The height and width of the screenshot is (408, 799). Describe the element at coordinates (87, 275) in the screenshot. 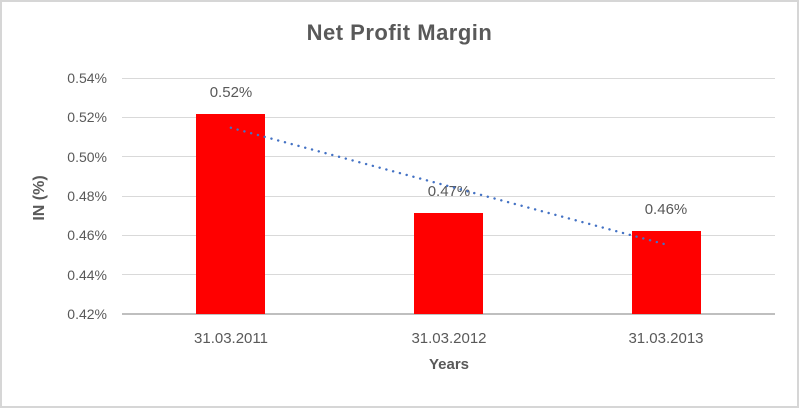

I see `y-axis-tick-label: 0.44%` at that location.